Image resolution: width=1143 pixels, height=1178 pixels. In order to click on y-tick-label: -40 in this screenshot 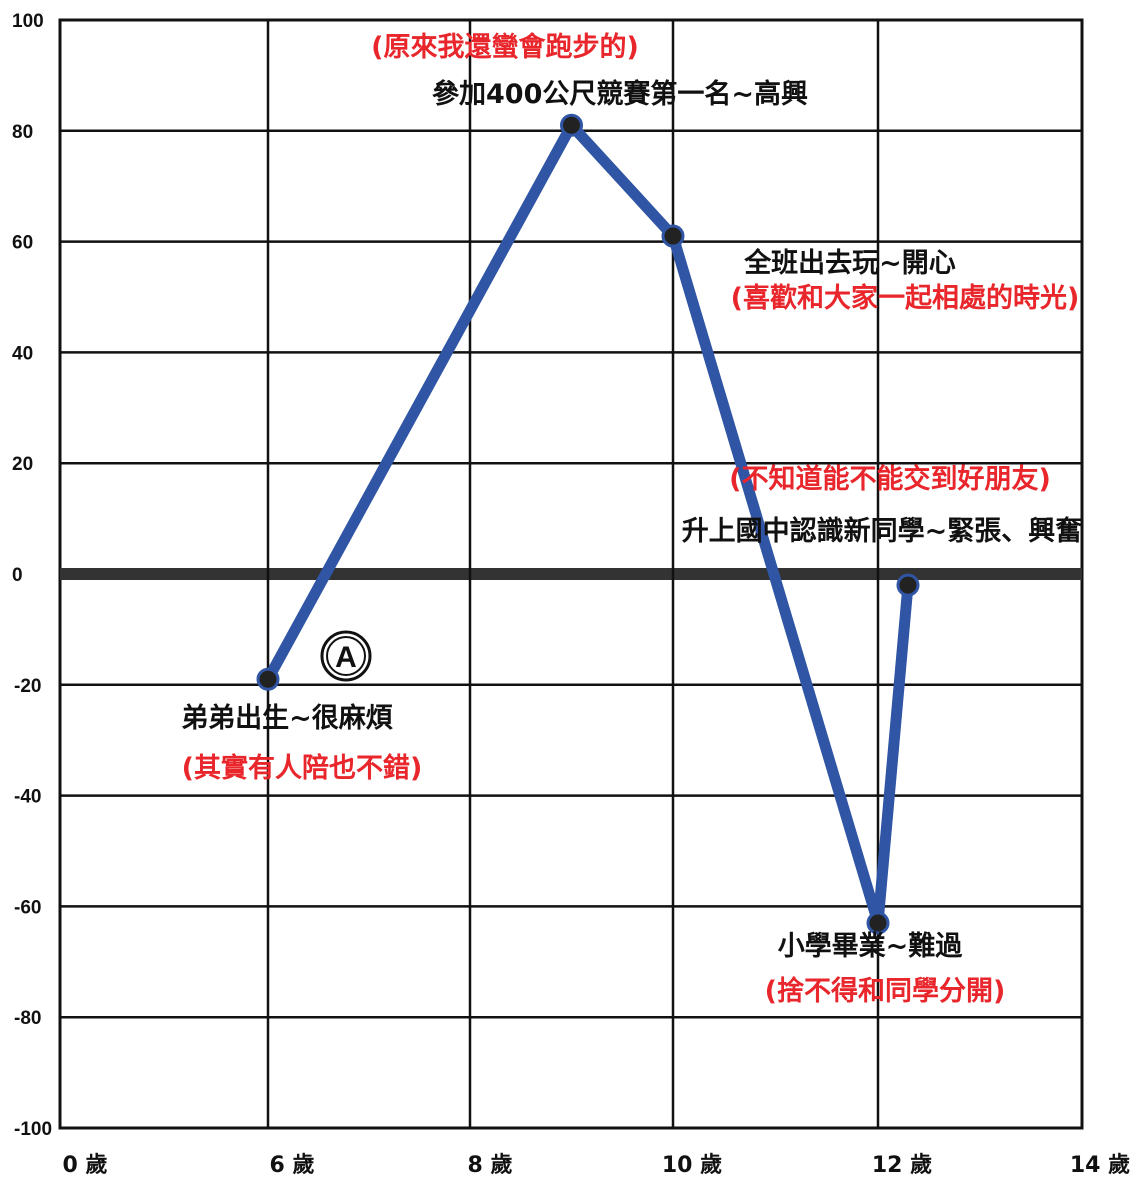, I will do `click(27, 797)`.